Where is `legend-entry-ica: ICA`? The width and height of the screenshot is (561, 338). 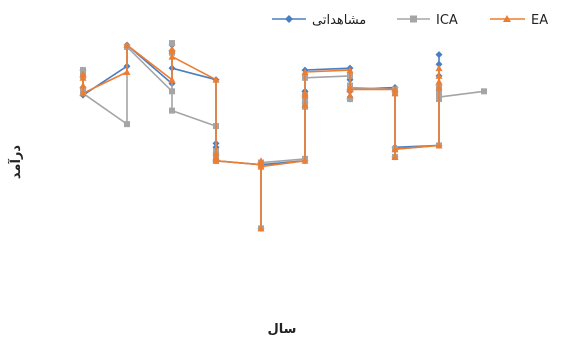 legend-entry-ica: ICA is located at coordinates (427, 20).